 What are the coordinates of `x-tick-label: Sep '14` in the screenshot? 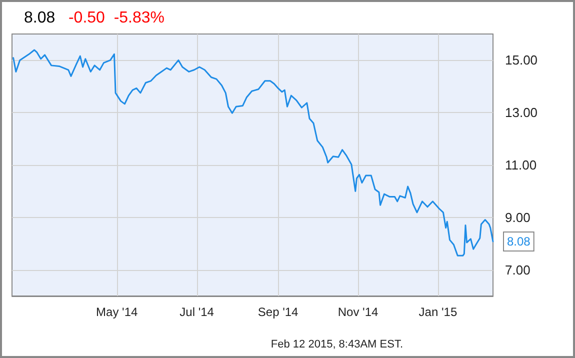 It's located at (278, 312).